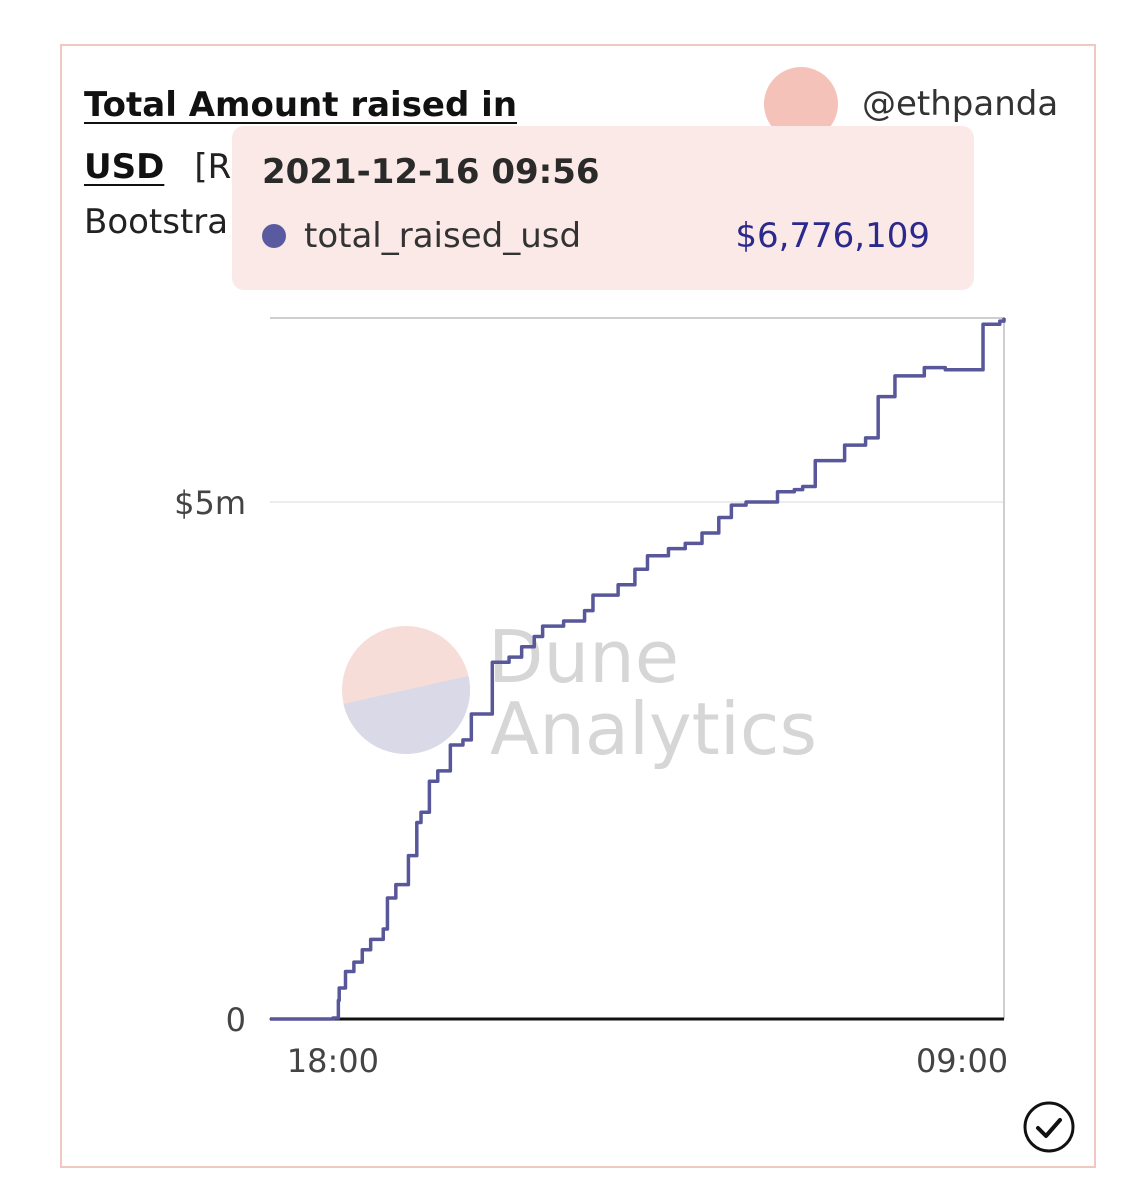 This screenshot has height=1200, width=1146. Describe the element at coordinates (960, 104) in the screenshot. I see `author-name: @ethpanda` at that location.